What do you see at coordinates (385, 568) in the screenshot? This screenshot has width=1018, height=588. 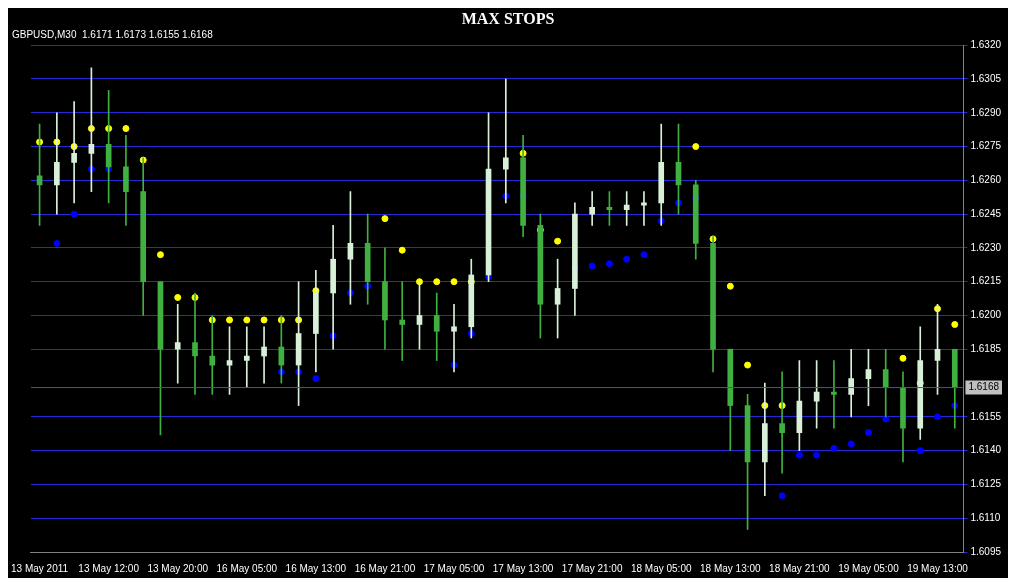 I see `x-tick-label: 16 May 21:00` at bounding box center [385, 568].